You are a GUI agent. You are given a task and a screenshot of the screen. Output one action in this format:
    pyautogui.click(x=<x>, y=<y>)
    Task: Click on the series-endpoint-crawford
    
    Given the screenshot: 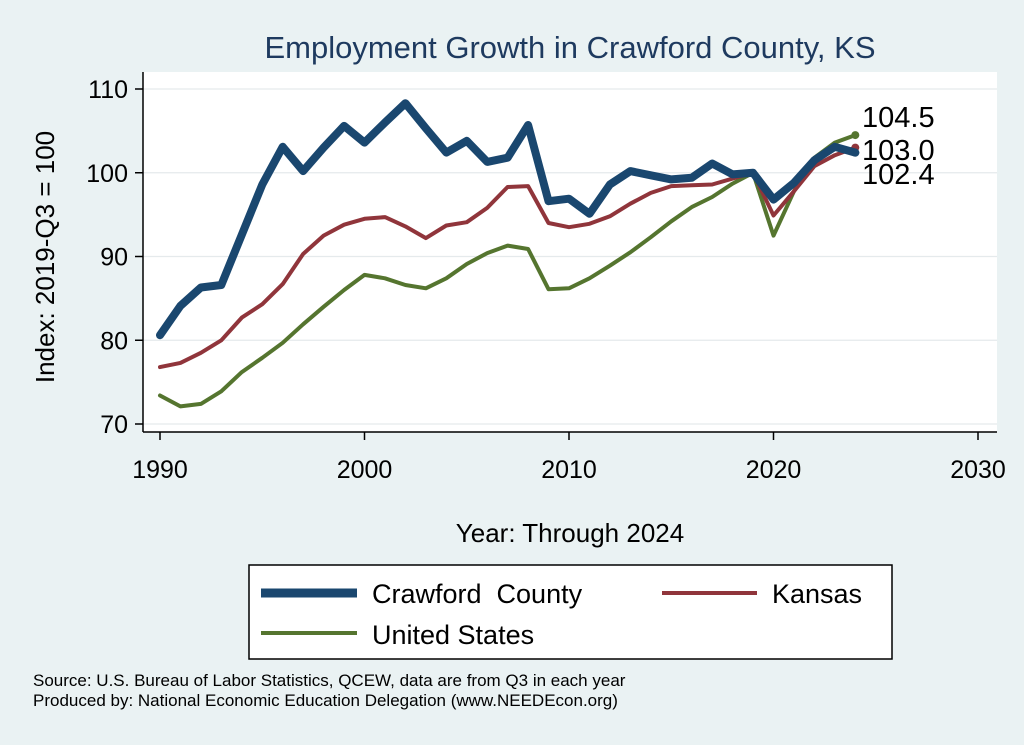 What is the action you would take?
    pyautogui.click(x=855, y=152)
    